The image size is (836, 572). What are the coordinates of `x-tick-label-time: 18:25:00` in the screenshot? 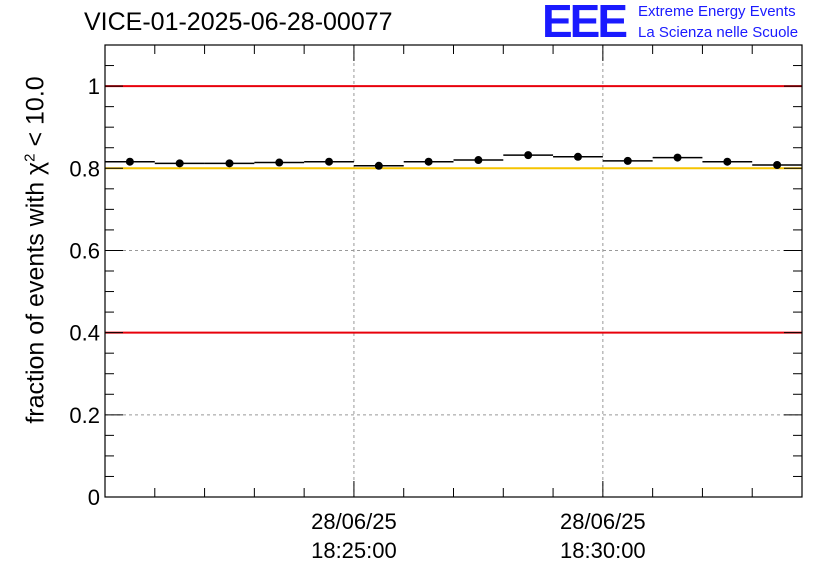 It's located at (354, 550).